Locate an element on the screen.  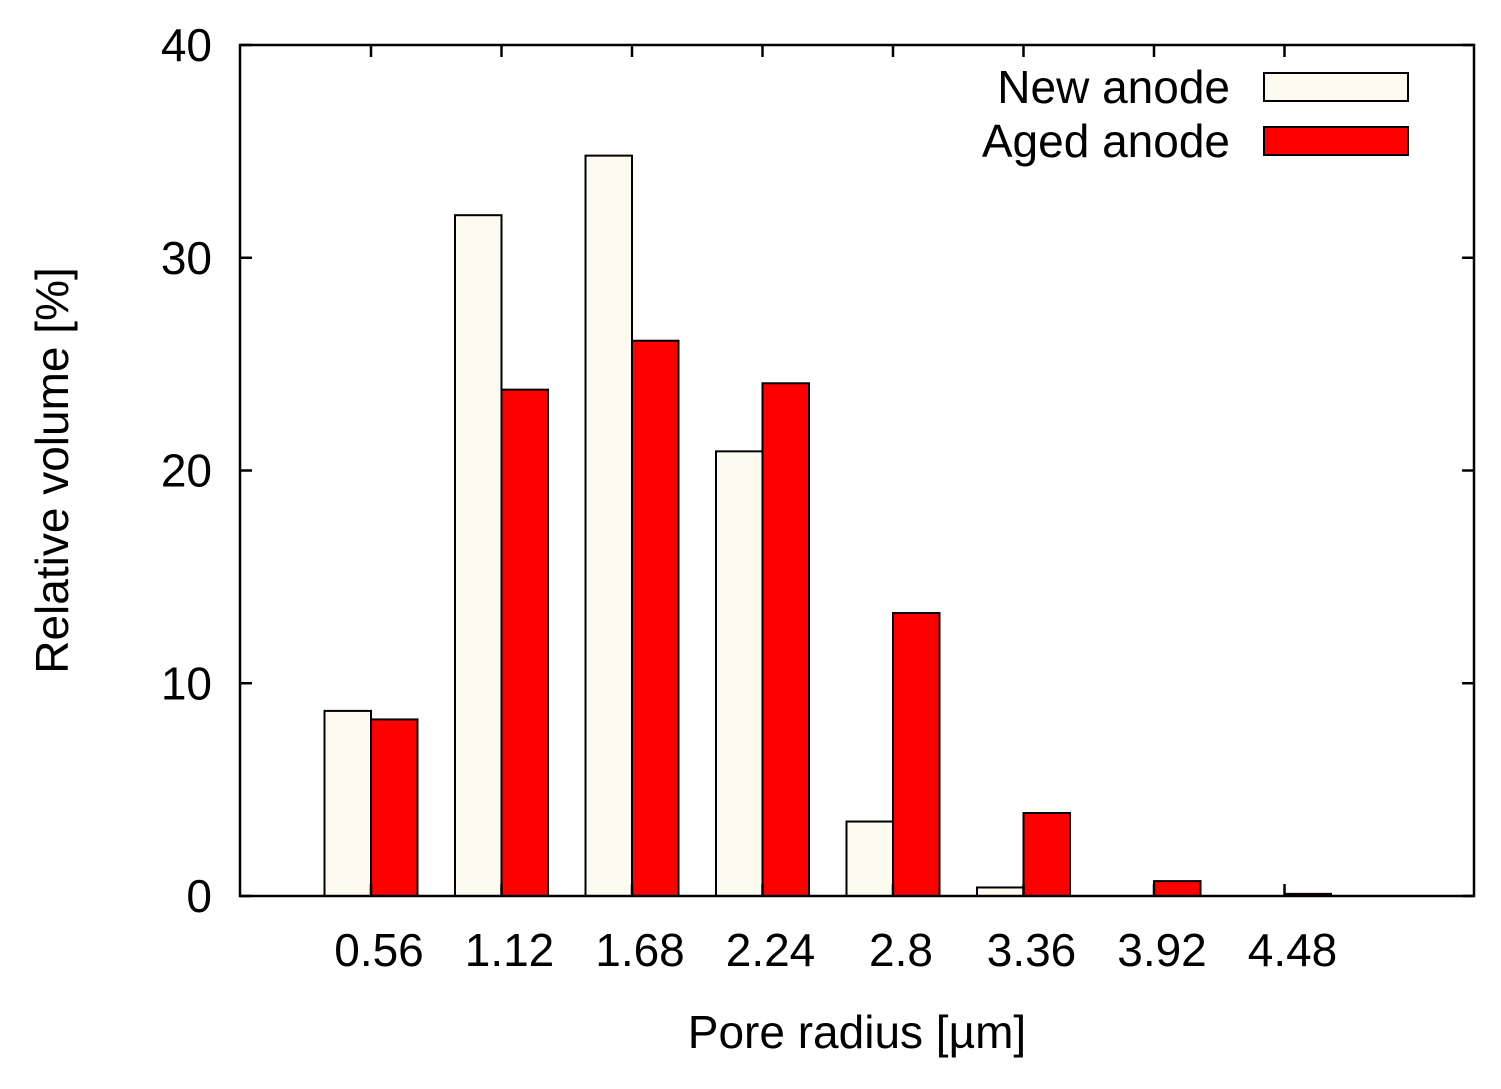
x-tick-label: 3.92 is located at coordinates (1162, 950).